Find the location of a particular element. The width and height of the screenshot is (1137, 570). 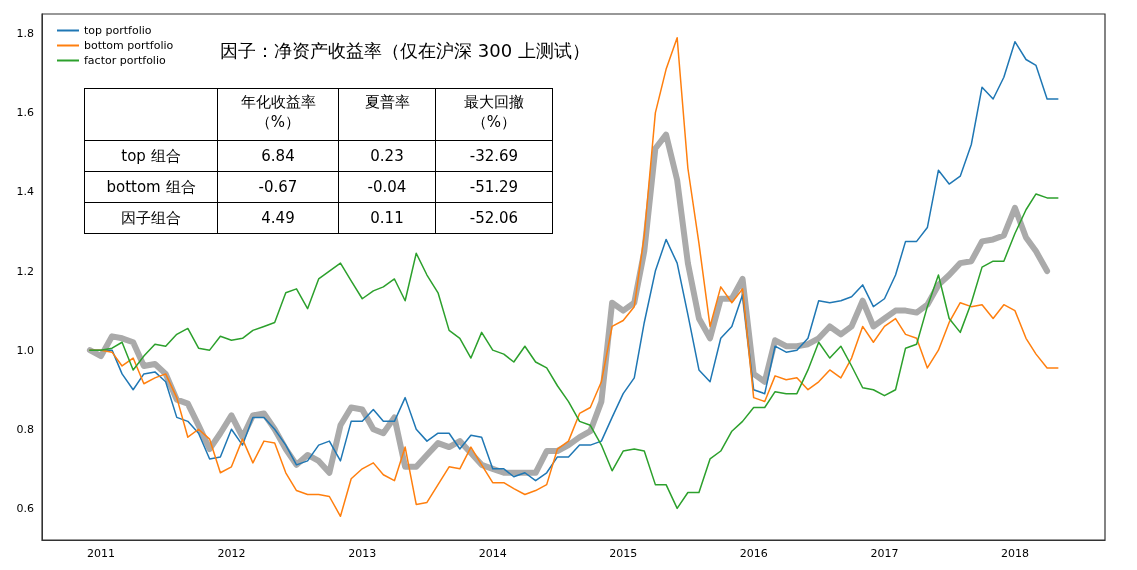

annotation: 4.49 is located at coordinates (278, 218).